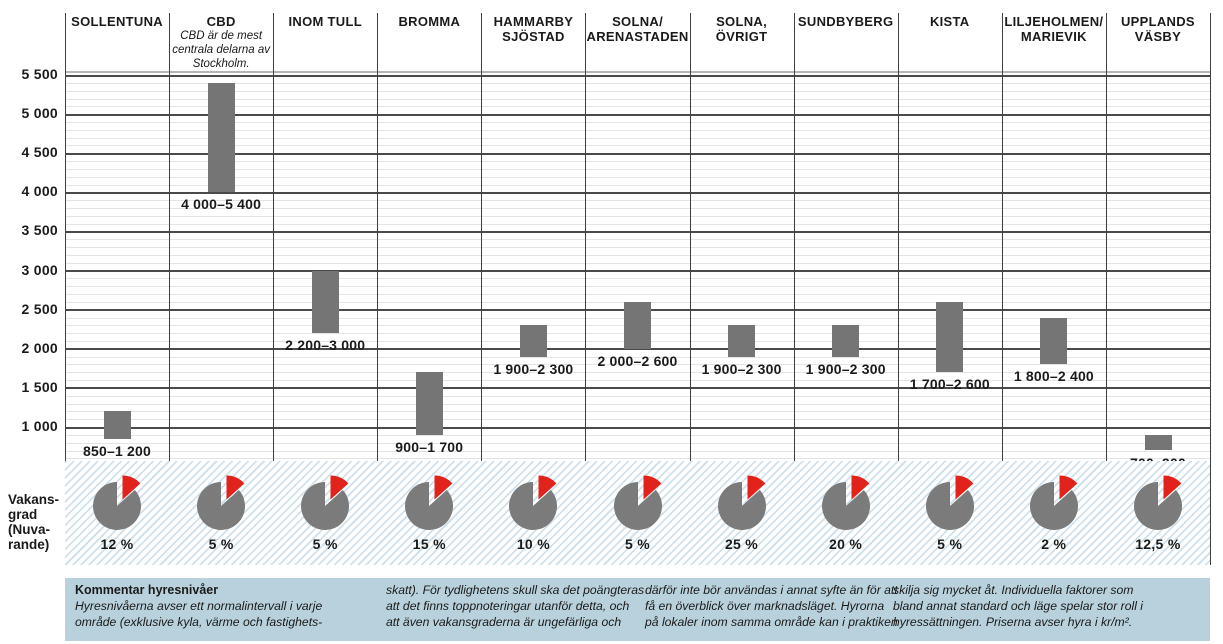  Describe the element at coordinates (533, 544) in the screenshot. I see `vacancy-percent-label: 10 %` at that location.